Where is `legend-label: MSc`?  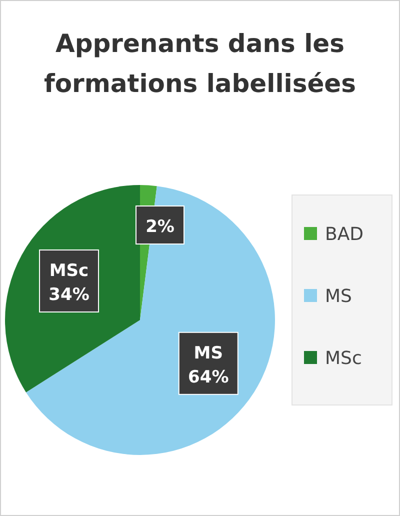 legend-label: MSc is located at coordinates (343, 358).